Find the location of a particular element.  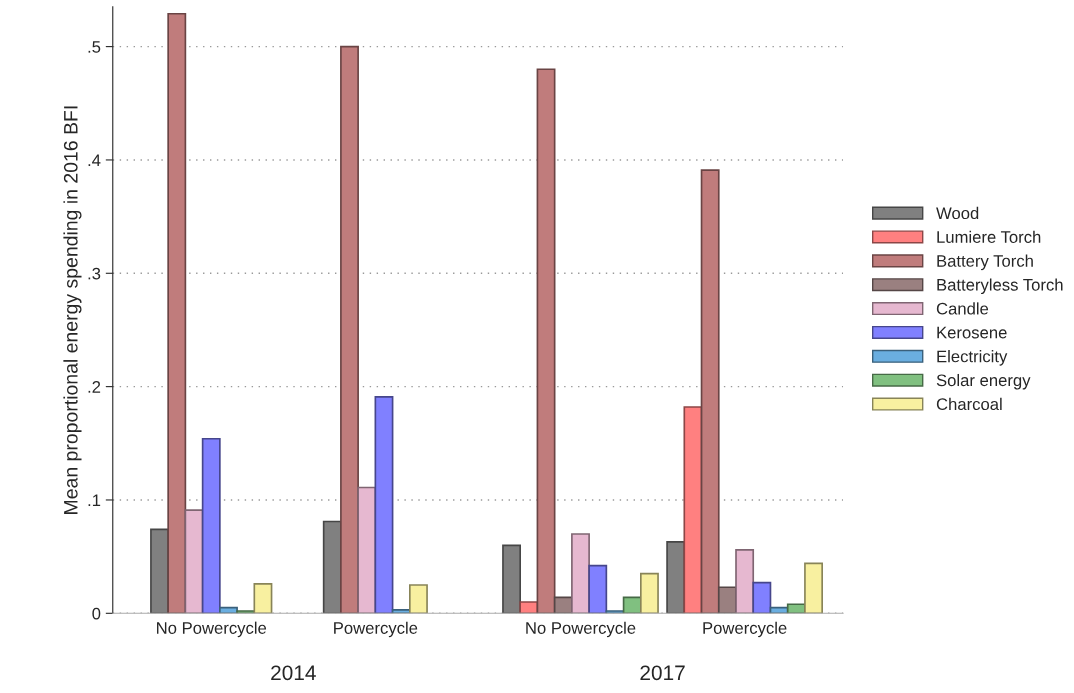

y-tick-label: 0 is located at coordinates (96, 613).